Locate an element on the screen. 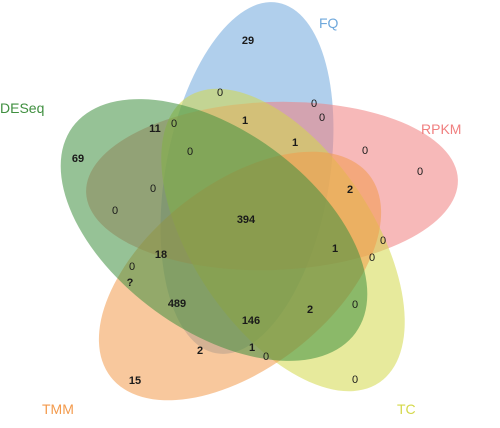 The height and width of the screenshot is (428, 500). region-count: 11 is located at coordinates (155, 129).